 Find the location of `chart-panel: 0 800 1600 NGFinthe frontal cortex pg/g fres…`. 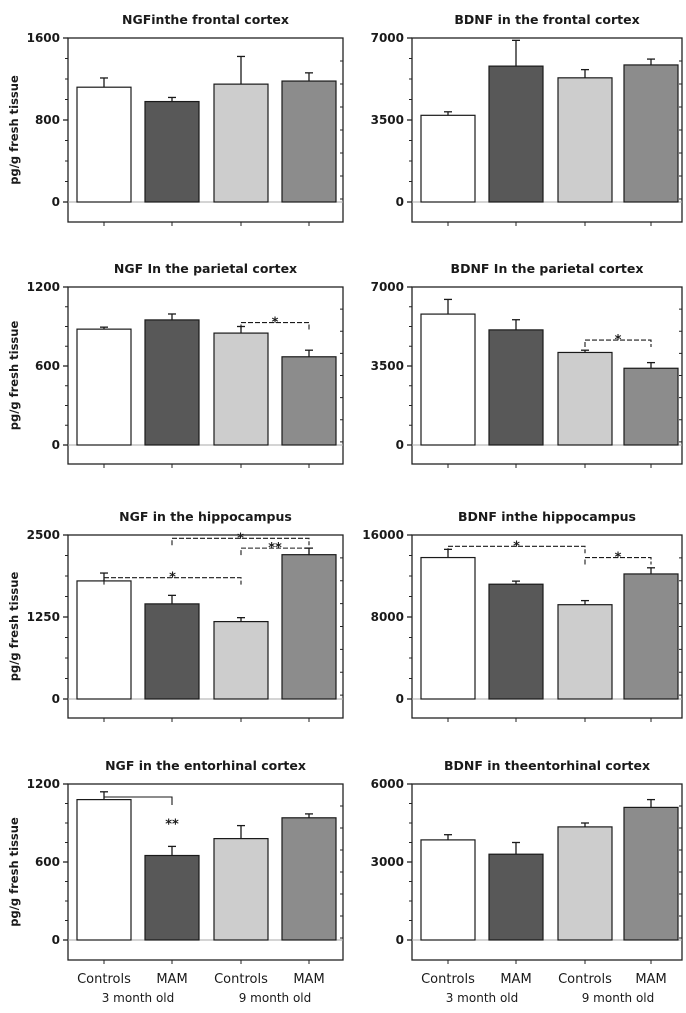

chart-panel: 0 800 1600 NGFinthe frontal cortex pg/g fres… is located at coordinates (175, 119).